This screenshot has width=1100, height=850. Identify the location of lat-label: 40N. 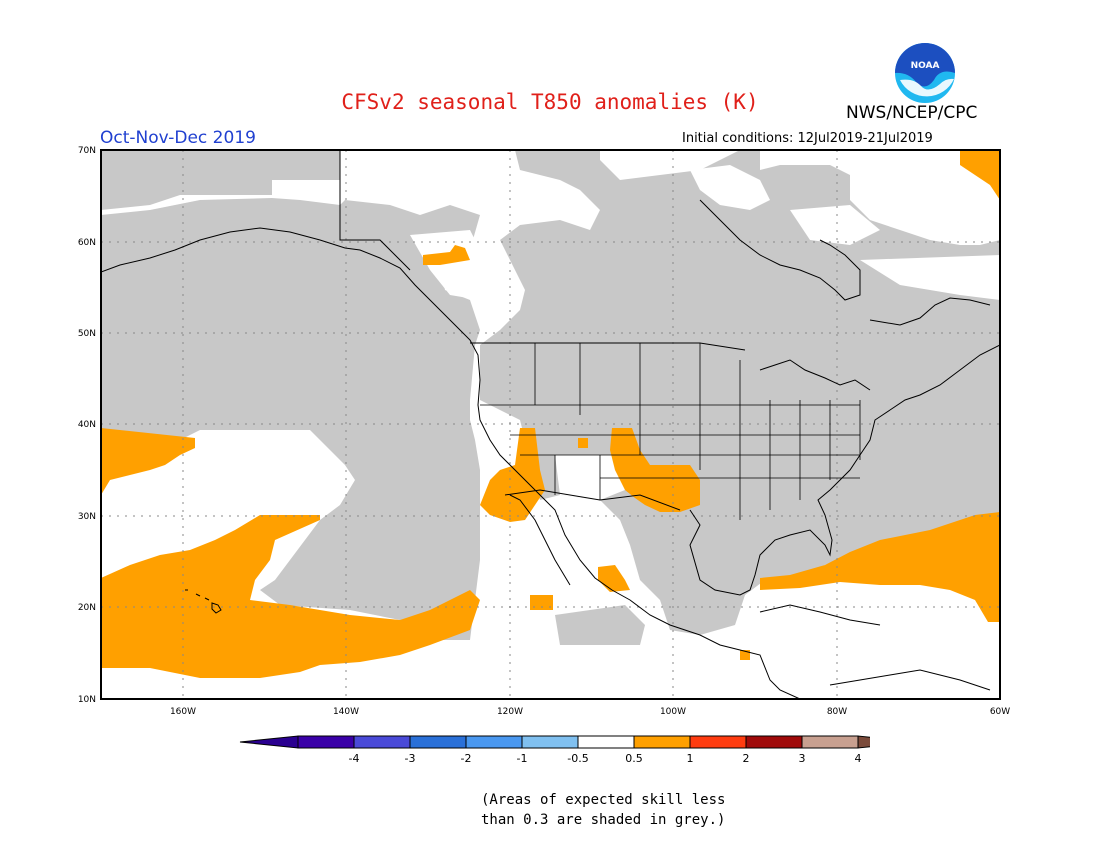
(87, 425).